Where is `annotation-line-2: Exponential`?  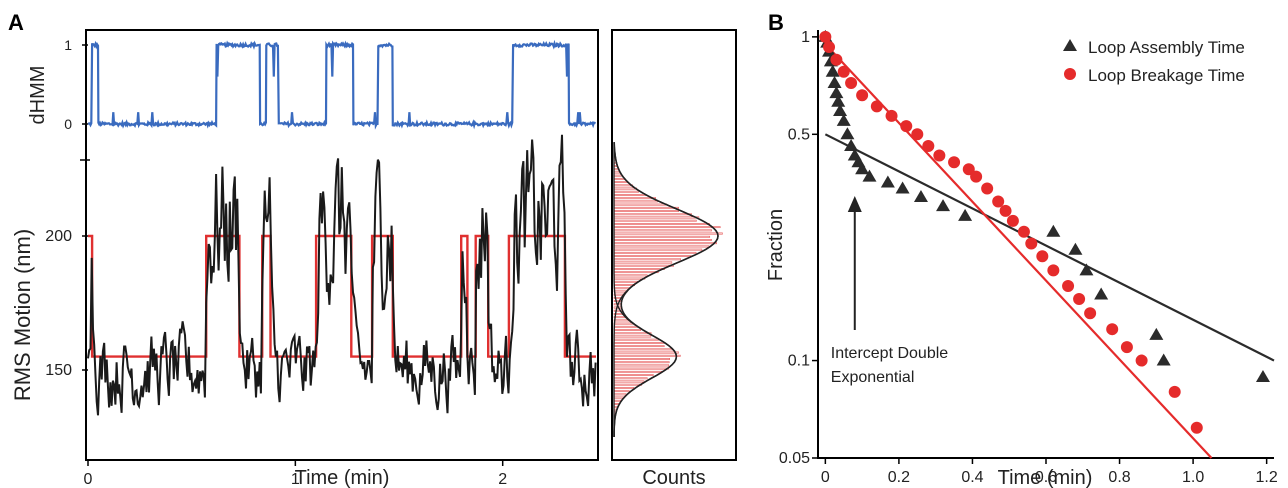 annotation-line-2: Exponential is located at coordinates (873, 377).